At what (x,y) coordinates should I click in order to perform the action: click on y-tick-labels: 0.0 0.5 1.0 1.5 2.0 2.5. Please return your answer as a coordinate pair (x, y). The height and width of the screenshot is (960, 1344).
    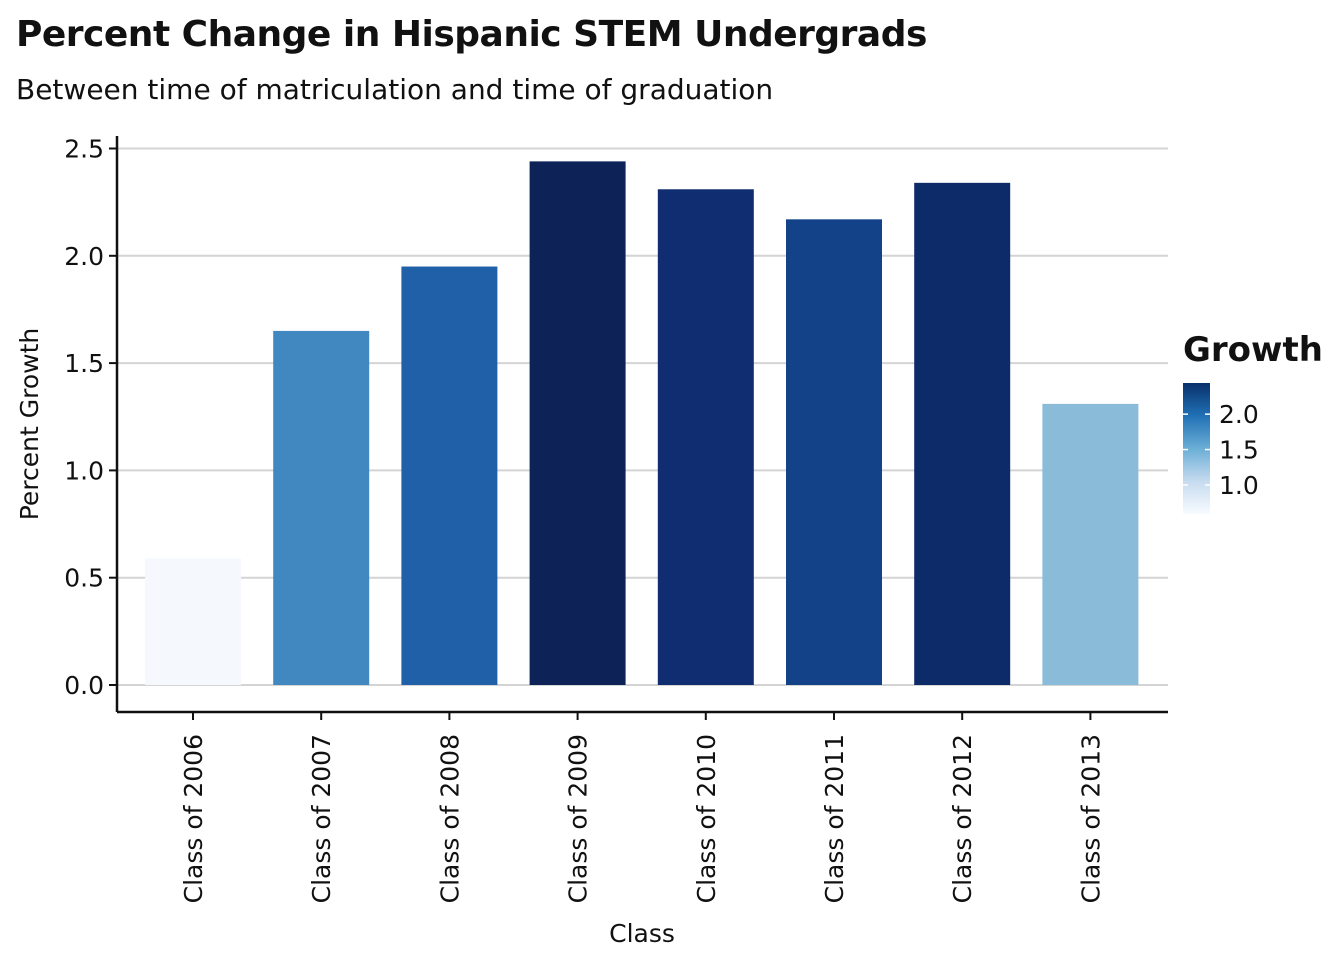
    Looking at the image, I should click on (90, 417).